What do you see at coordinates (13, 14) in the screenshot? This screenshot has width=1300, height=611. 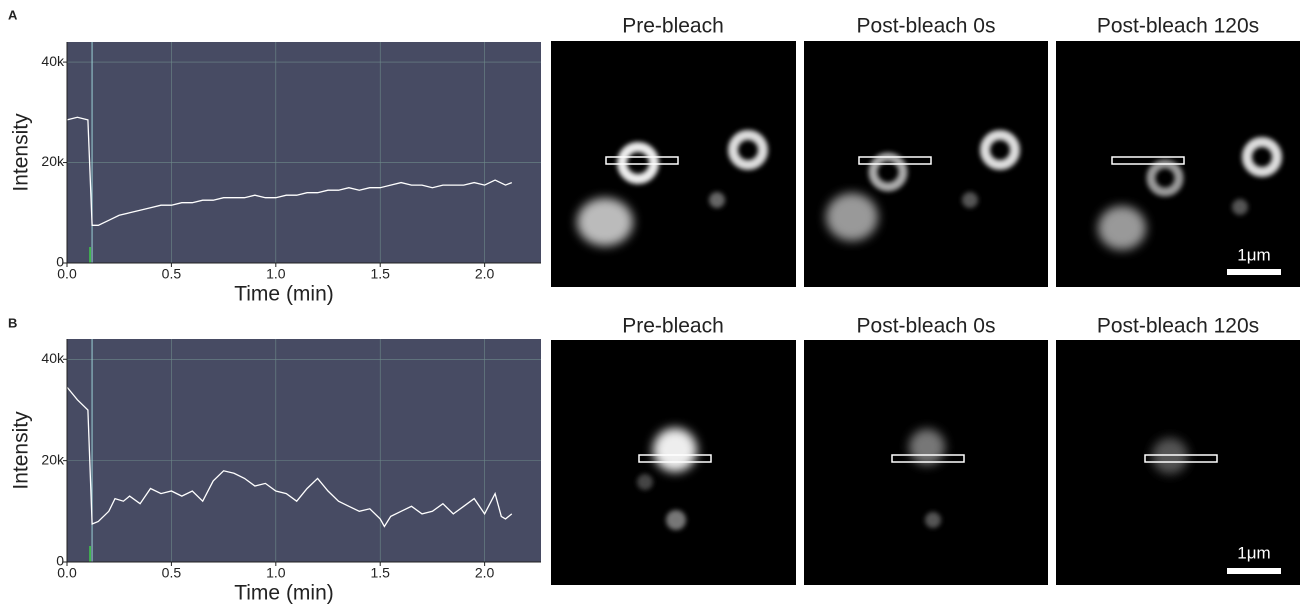 I see `panel-label: A` at bounding box center [13, 14].